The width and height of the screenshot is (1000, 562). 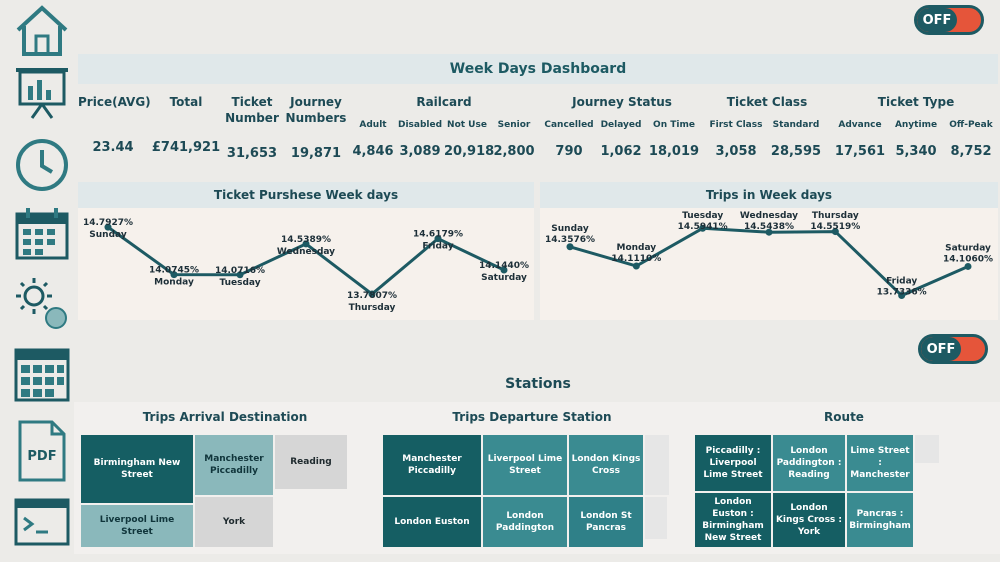 I want to click on calendar-grid-icon, so click(x=42, y=375).